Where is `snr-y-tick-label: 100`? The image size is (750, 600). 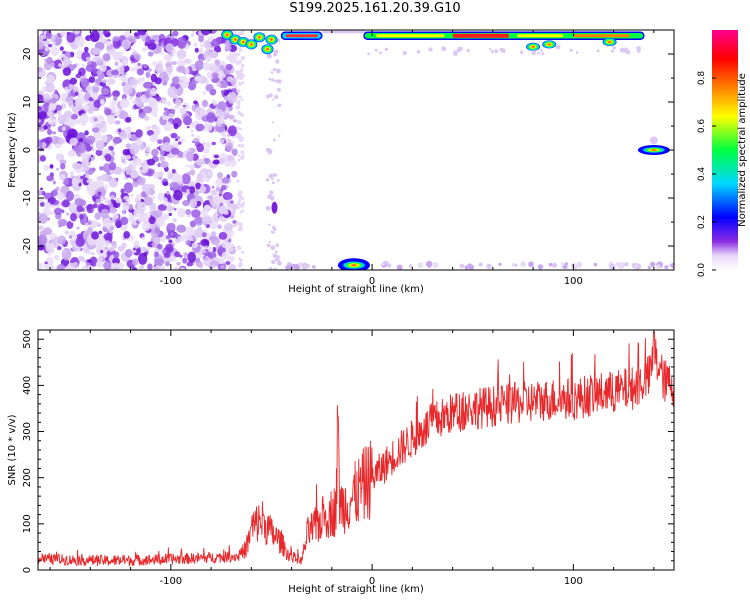
snr-y-tick-label: 100 is located at coordinates (27, 523).